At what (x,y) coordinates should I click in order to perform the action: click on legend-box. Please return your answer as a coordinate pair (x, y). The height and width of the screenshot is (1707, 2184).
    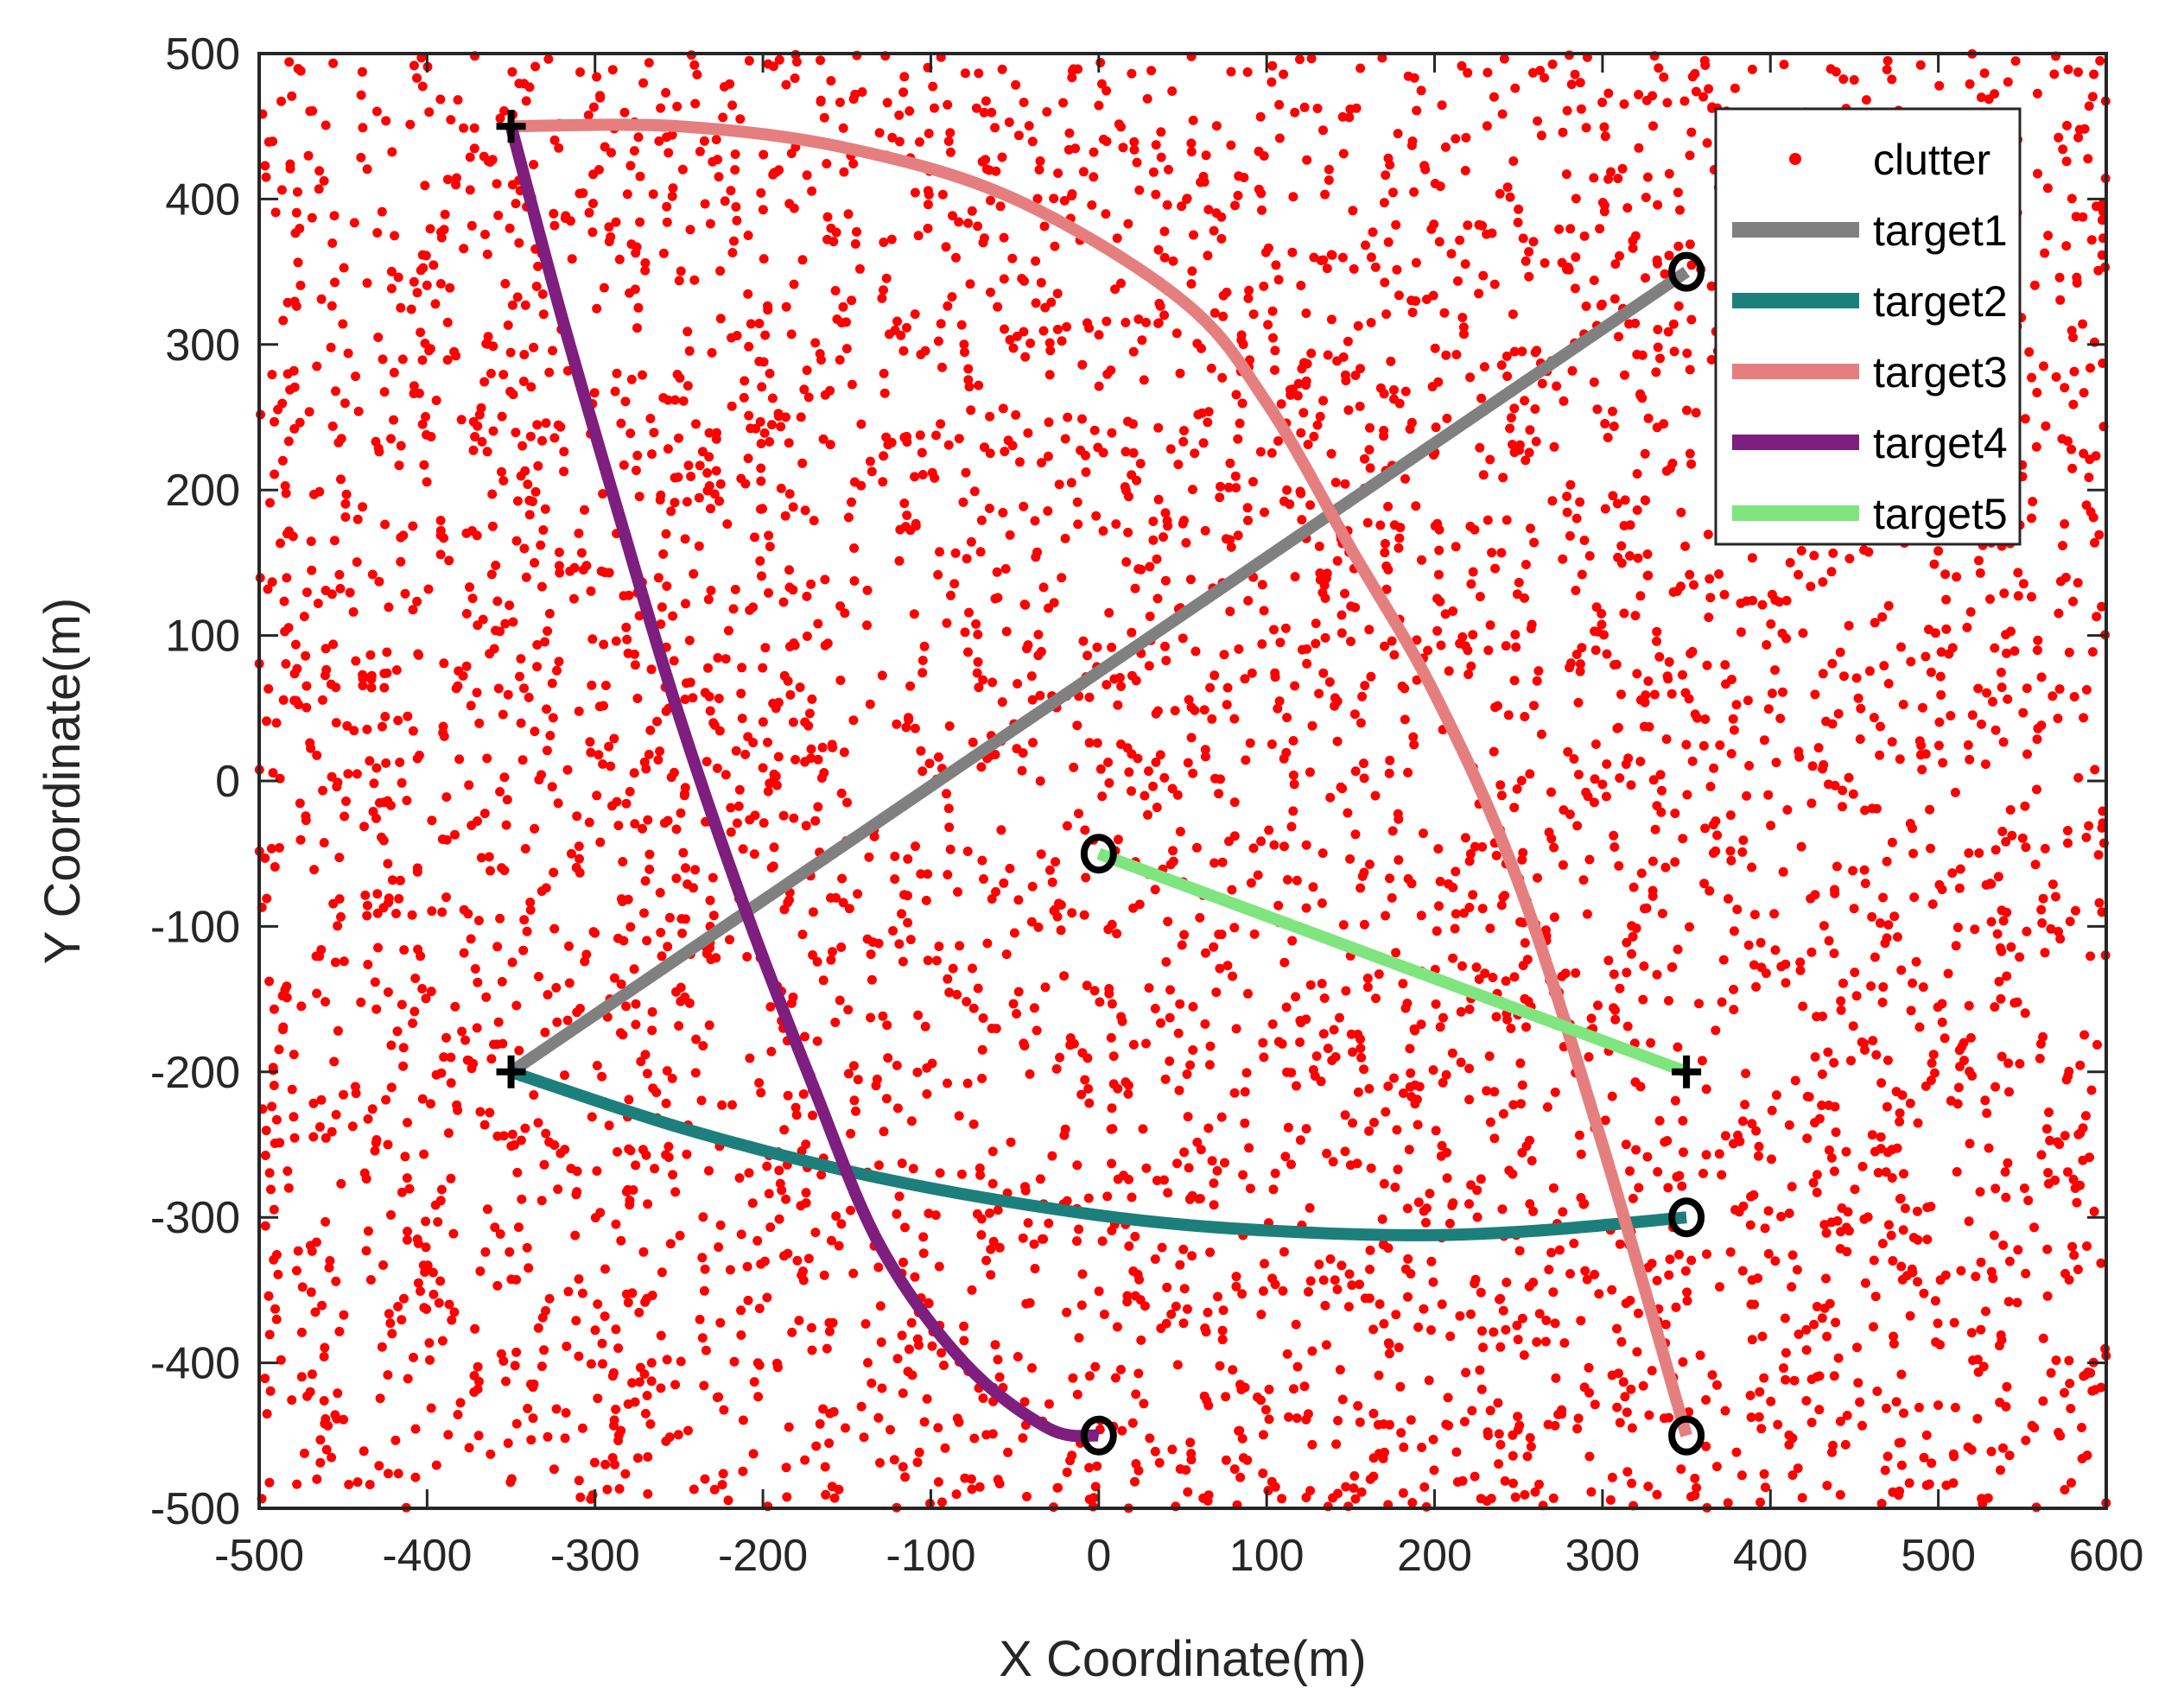
    Looking at the image, I should click on (1868, 327).